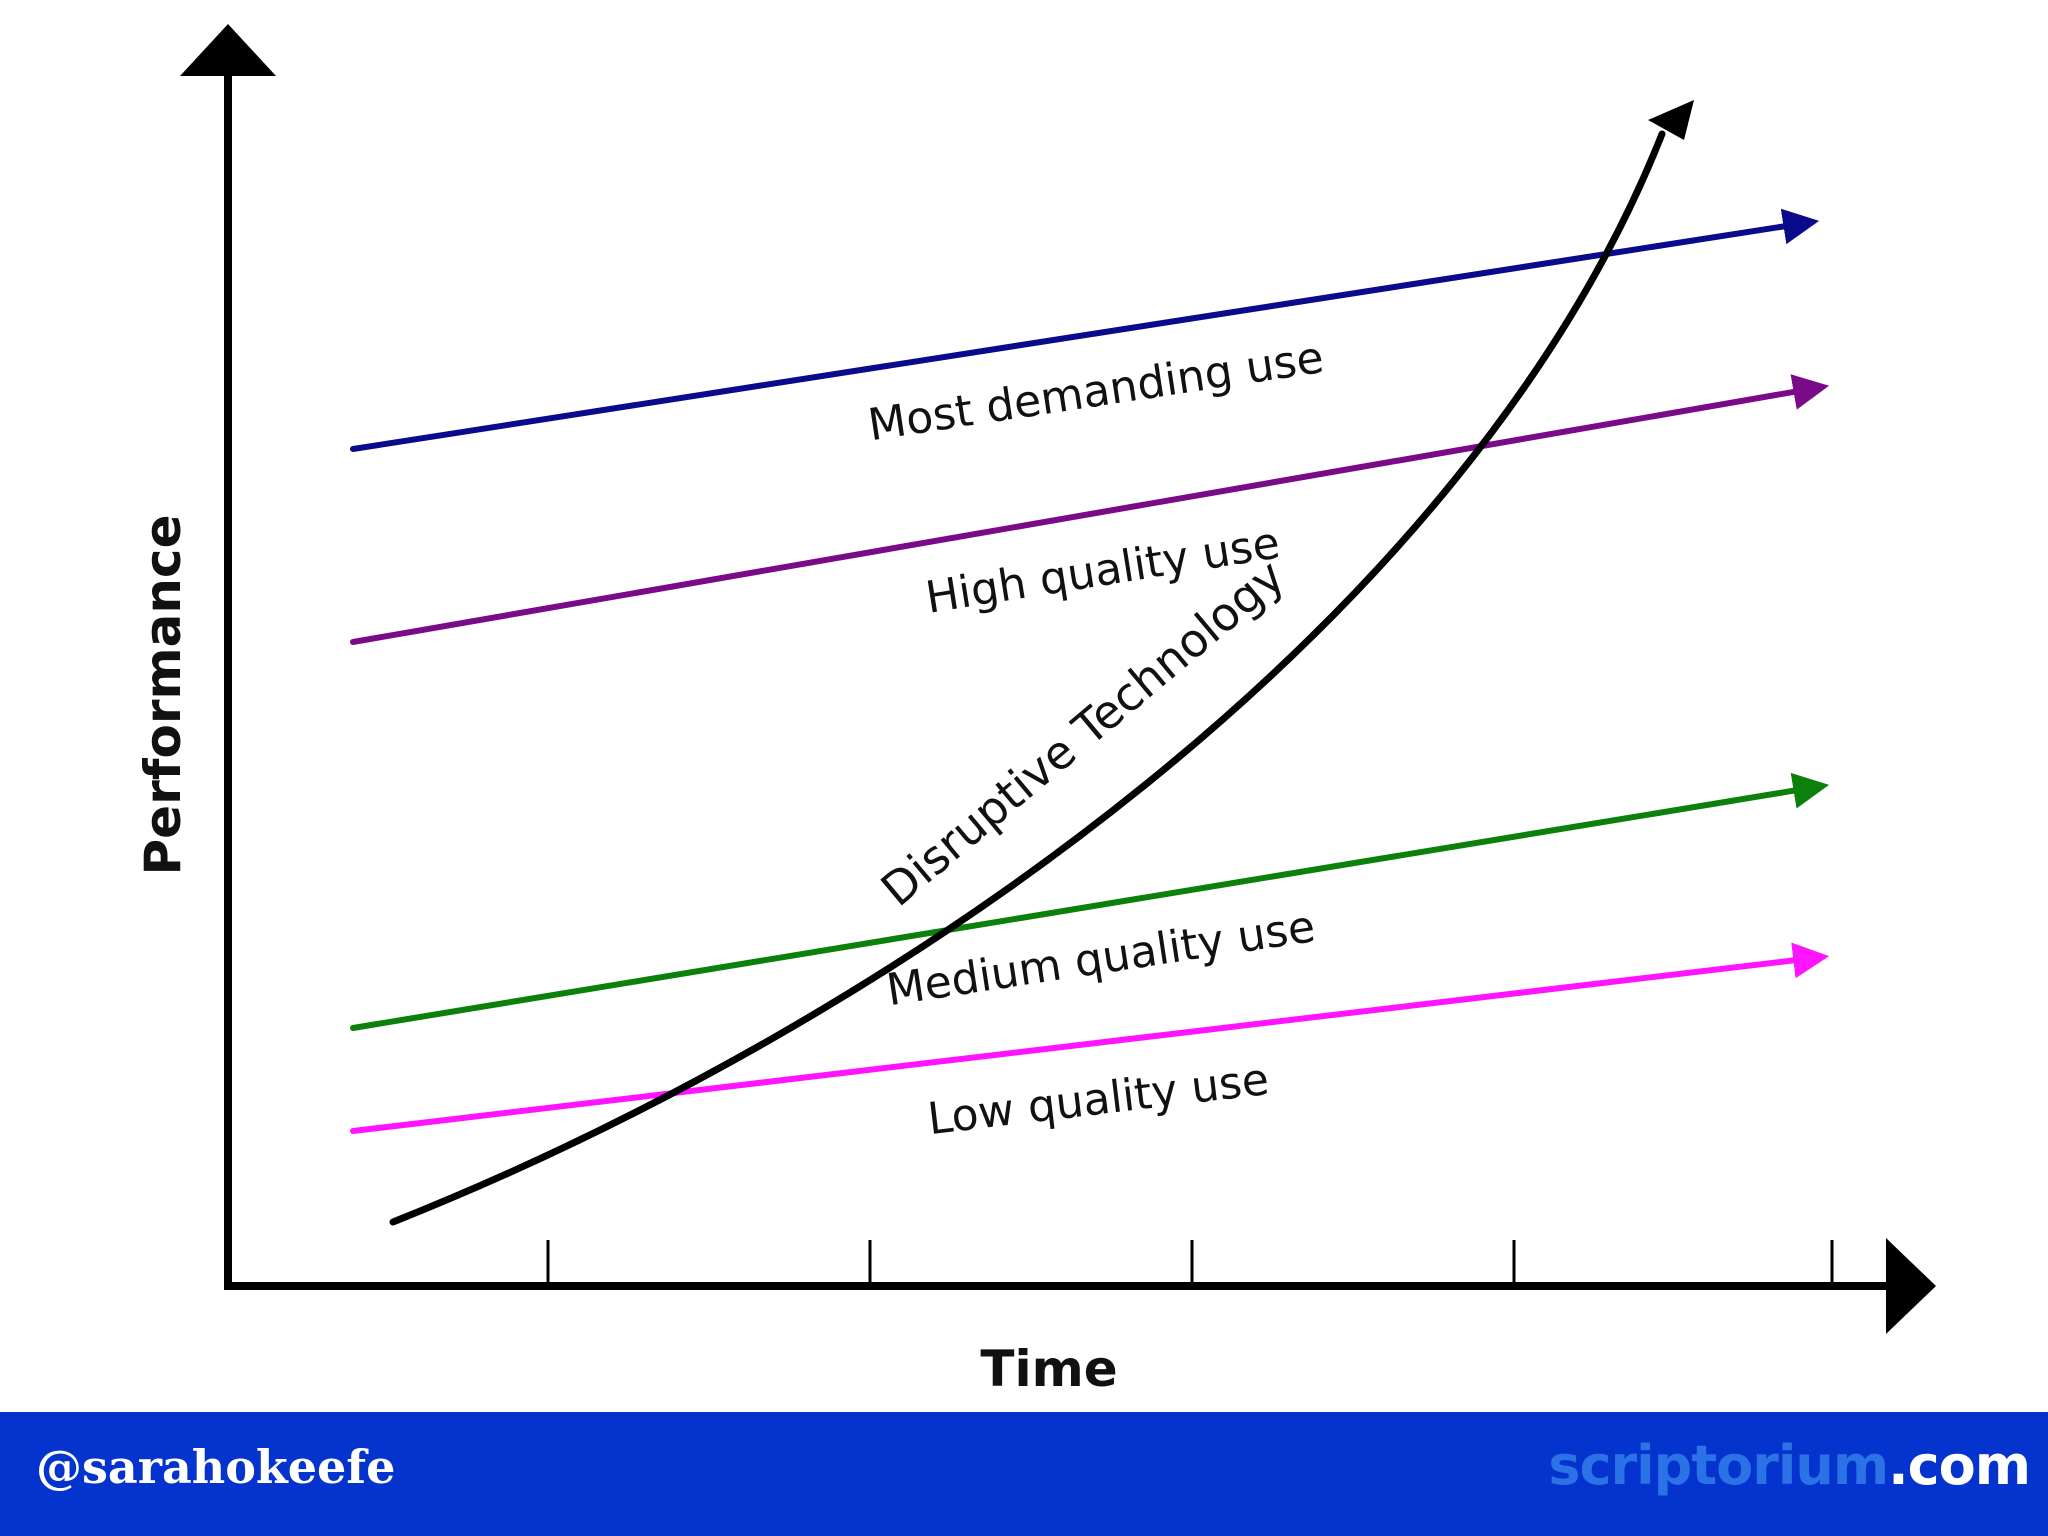 The height and width of the screenshot is (1536, 2048). What do you see at coordinates (1048, 1369) in the screenshot?
I see `x-axis-title: Time` at bounding box center [1048, 1369].